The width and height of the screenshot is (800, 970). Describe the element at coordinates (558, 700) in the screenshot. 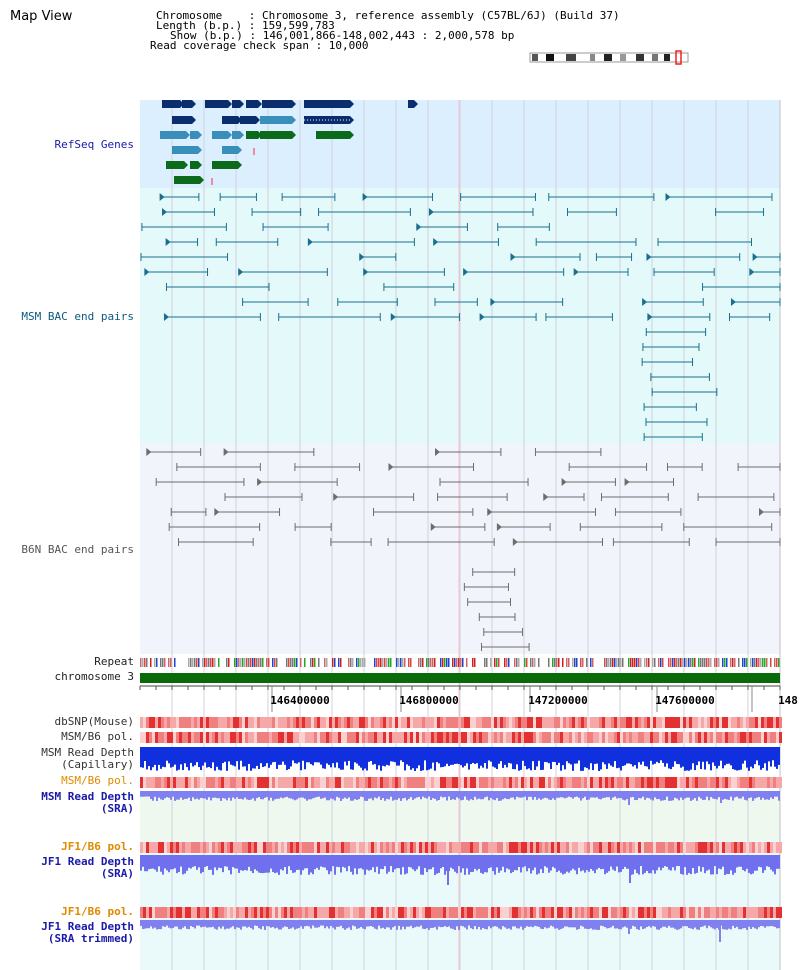

I see `axis-tick-label: 147200000` at that location.